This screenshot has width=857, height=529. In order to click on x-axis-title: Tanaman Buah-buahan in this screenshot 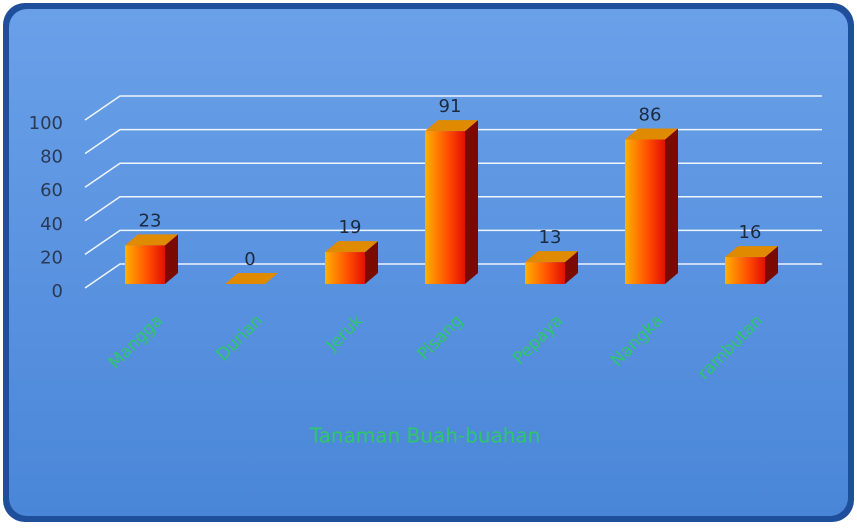, I will do `click(425, 436)`.